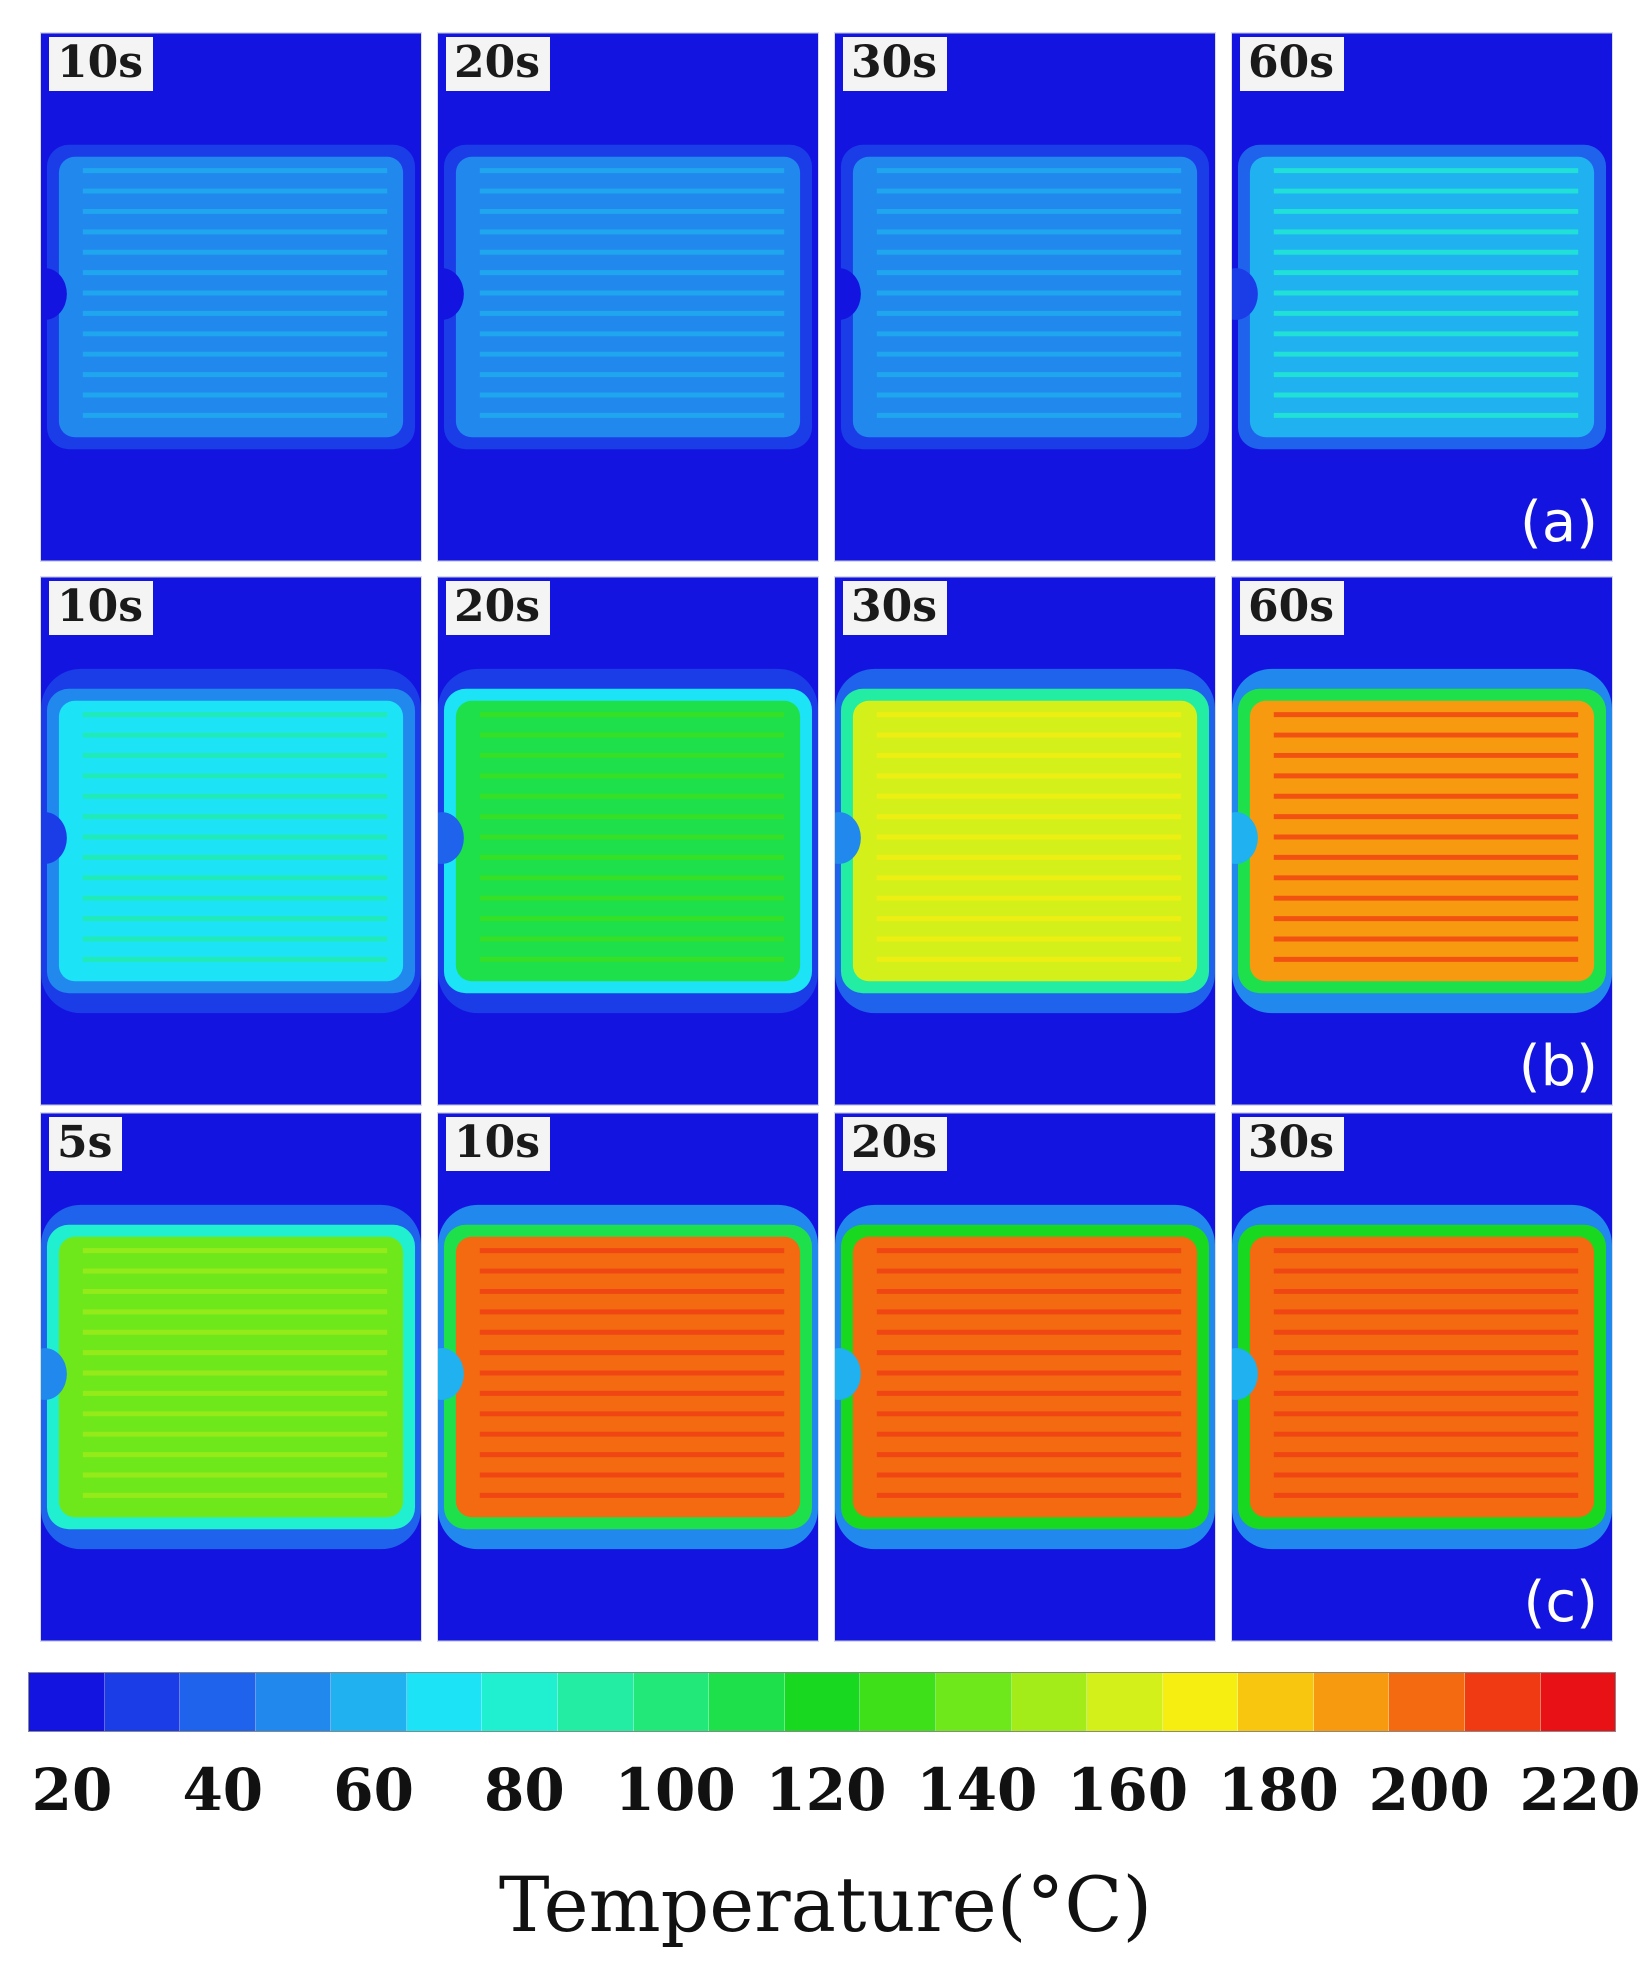 The image size is (1651, 1975). I want to click on thermal-panel: 60s (b), so click(1422, 841).